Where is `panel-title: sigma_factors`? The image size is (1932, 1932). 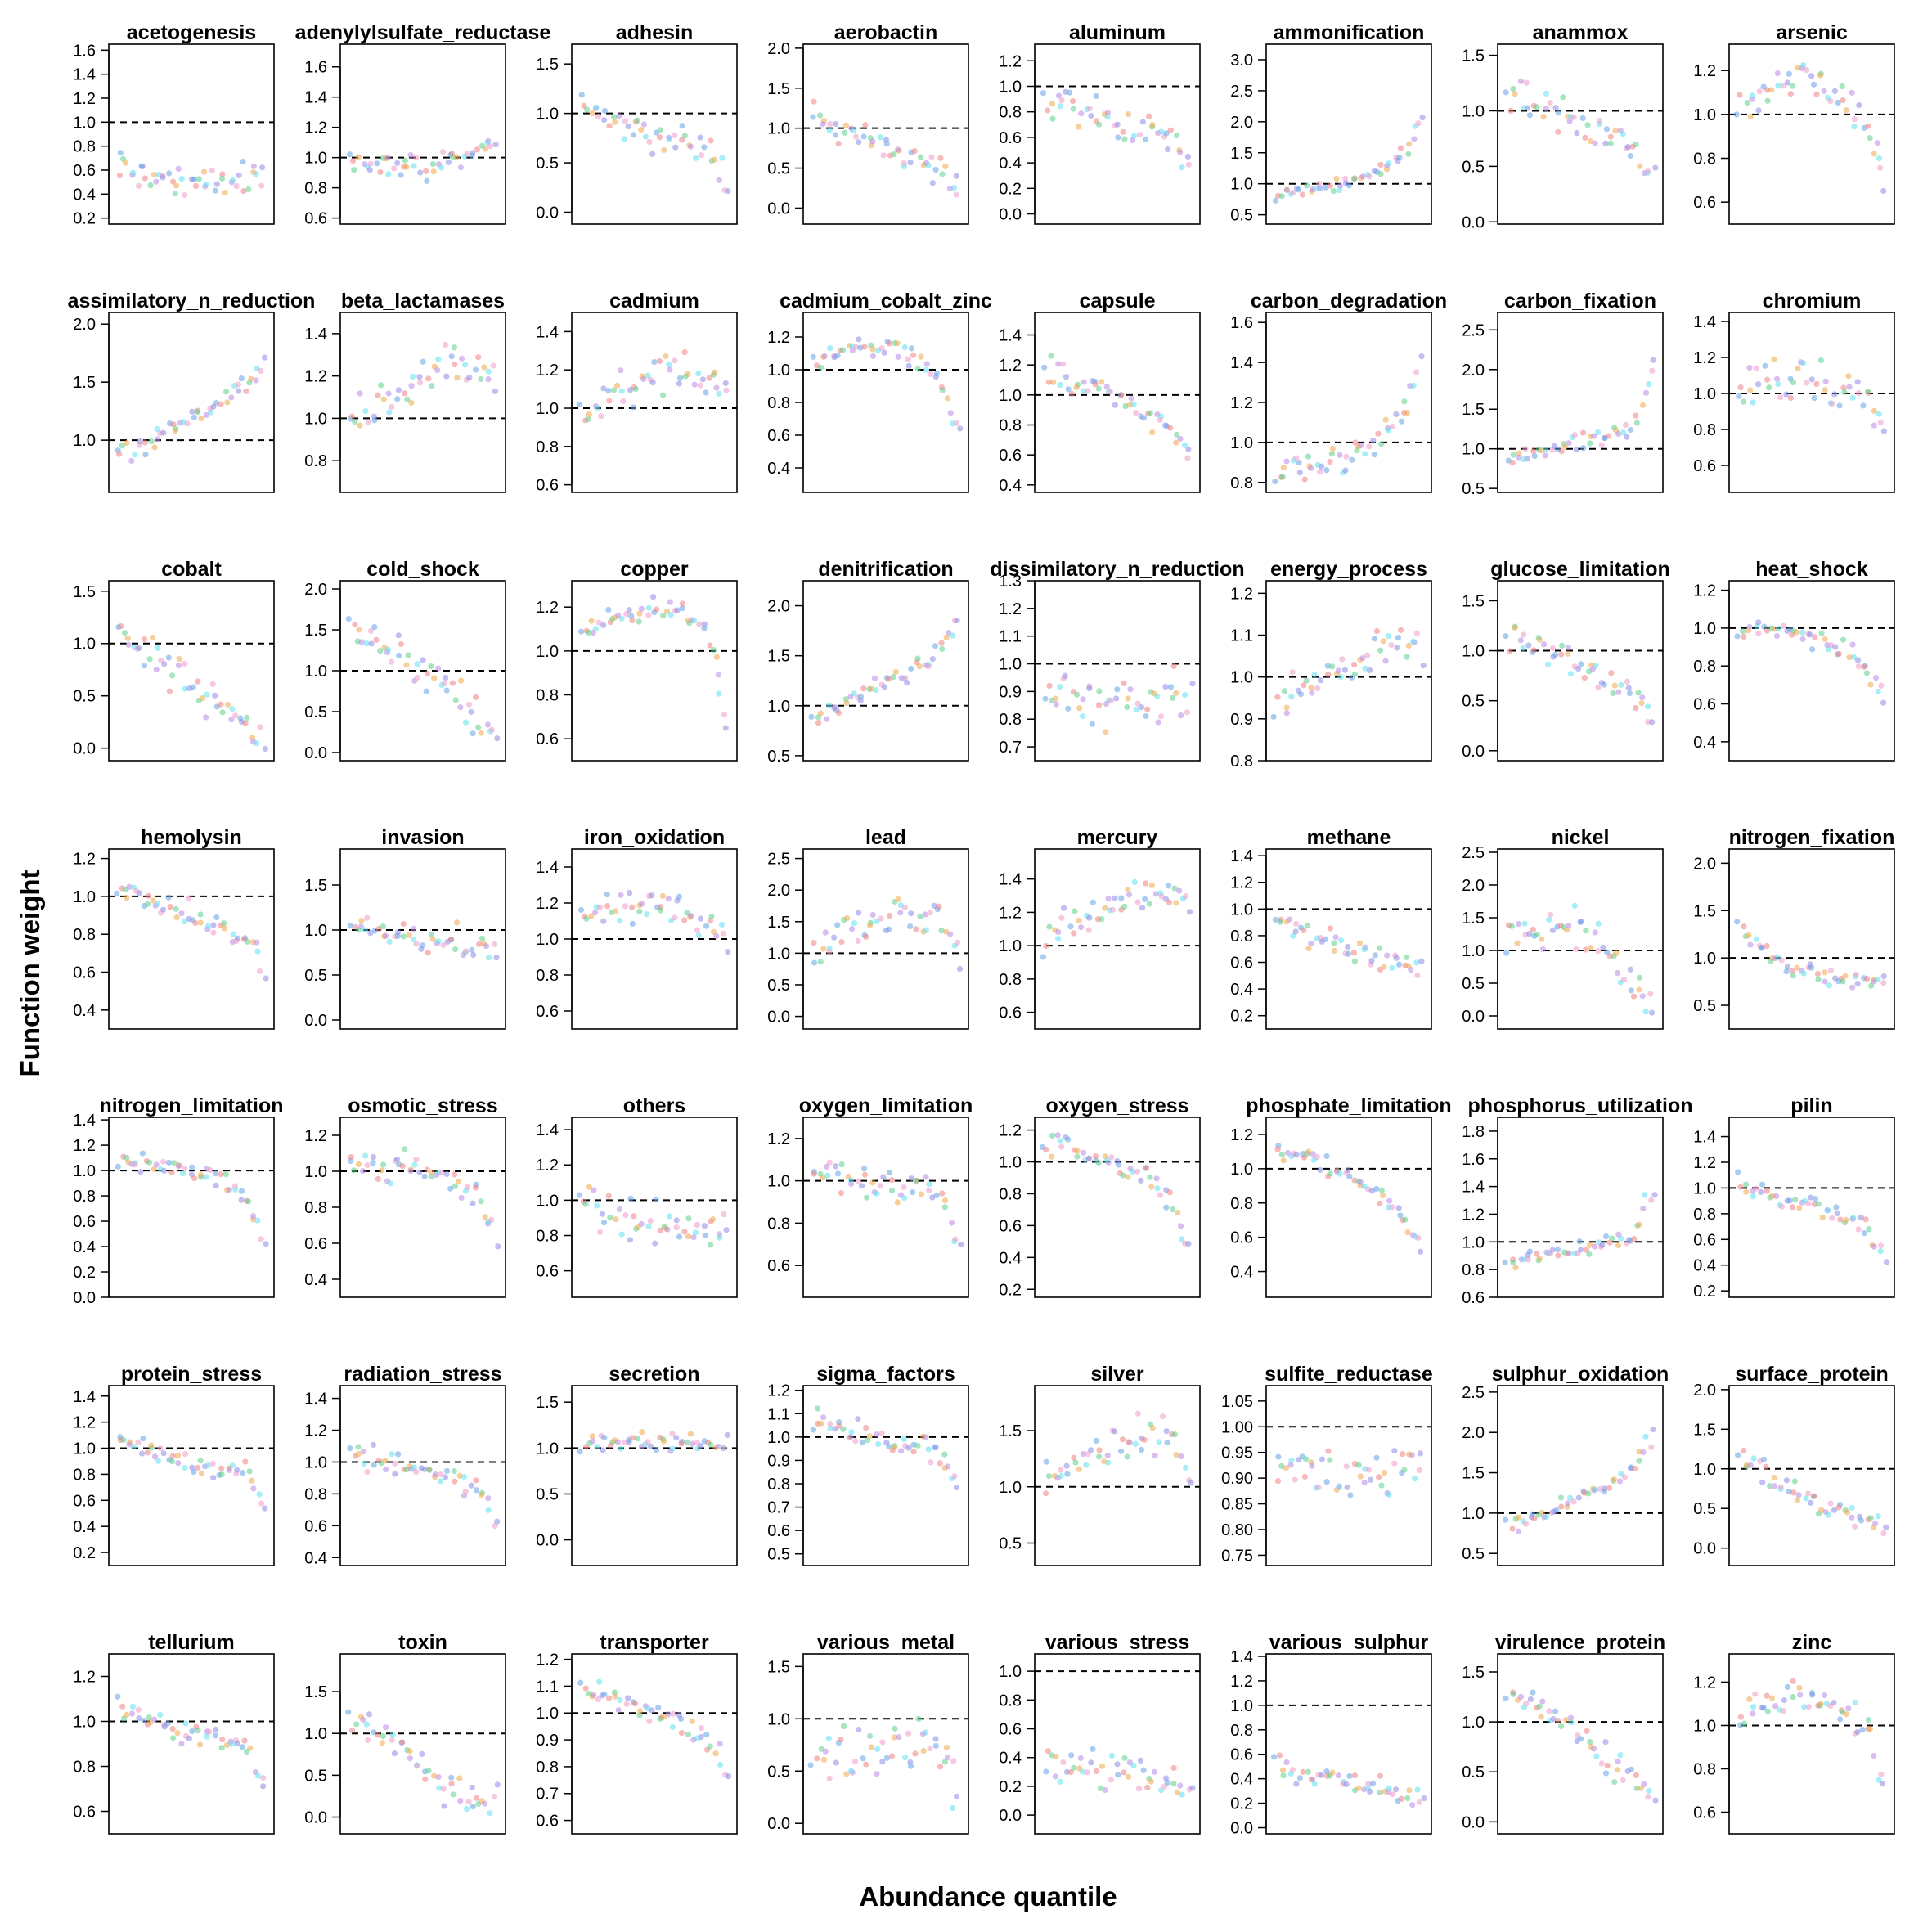 panel-title: sigma_factors is located at coordinates (886, 1374).